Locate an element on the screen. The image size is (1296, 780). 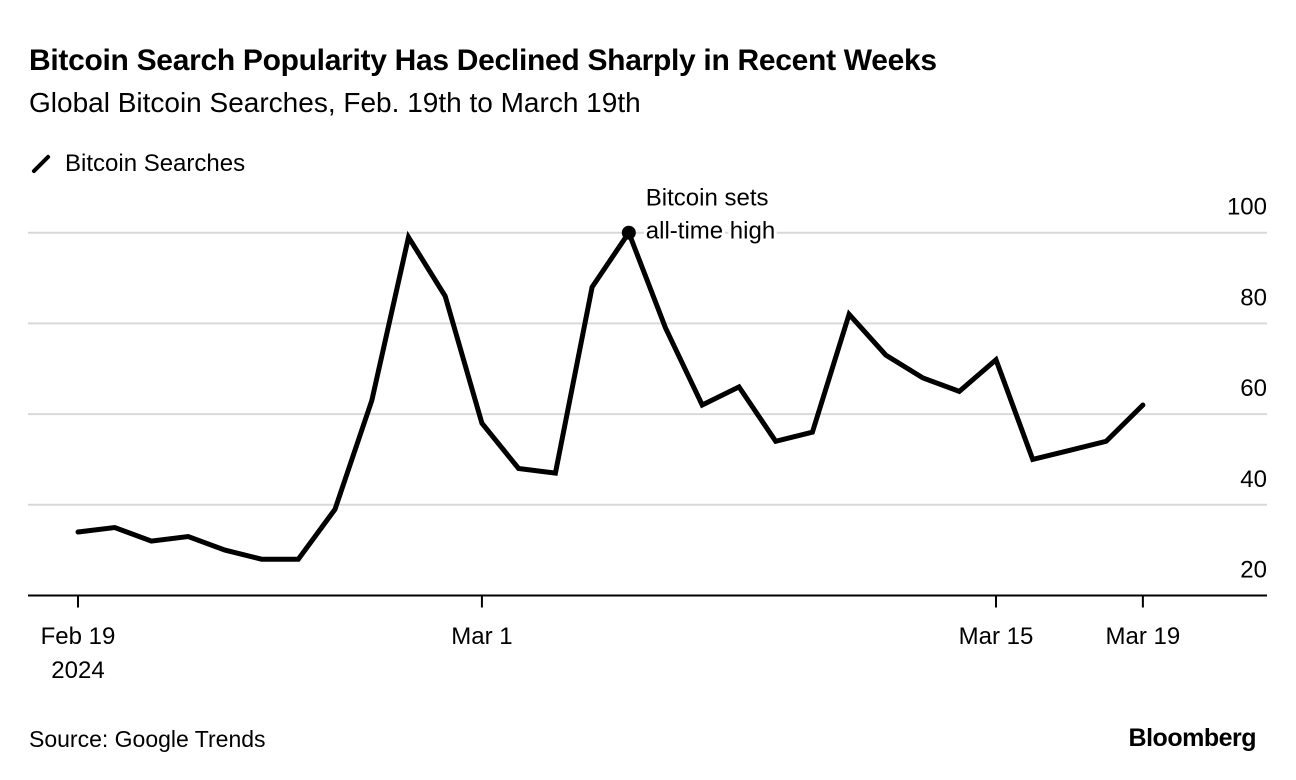
x-tick-sublabel: 2024 is located at coordinates (77, 670).